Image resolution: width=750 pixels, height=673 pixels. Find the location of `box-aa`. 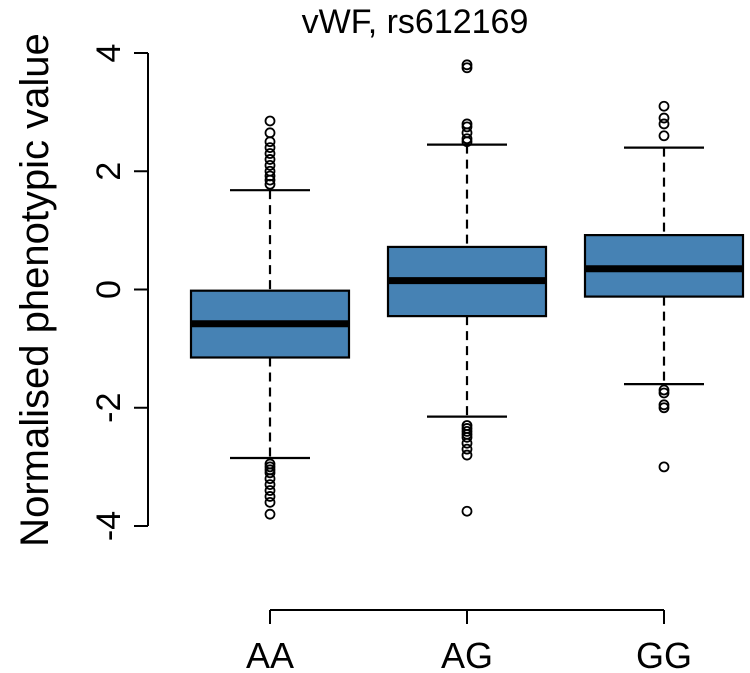

box-aa is located at coordinates (270, 317).